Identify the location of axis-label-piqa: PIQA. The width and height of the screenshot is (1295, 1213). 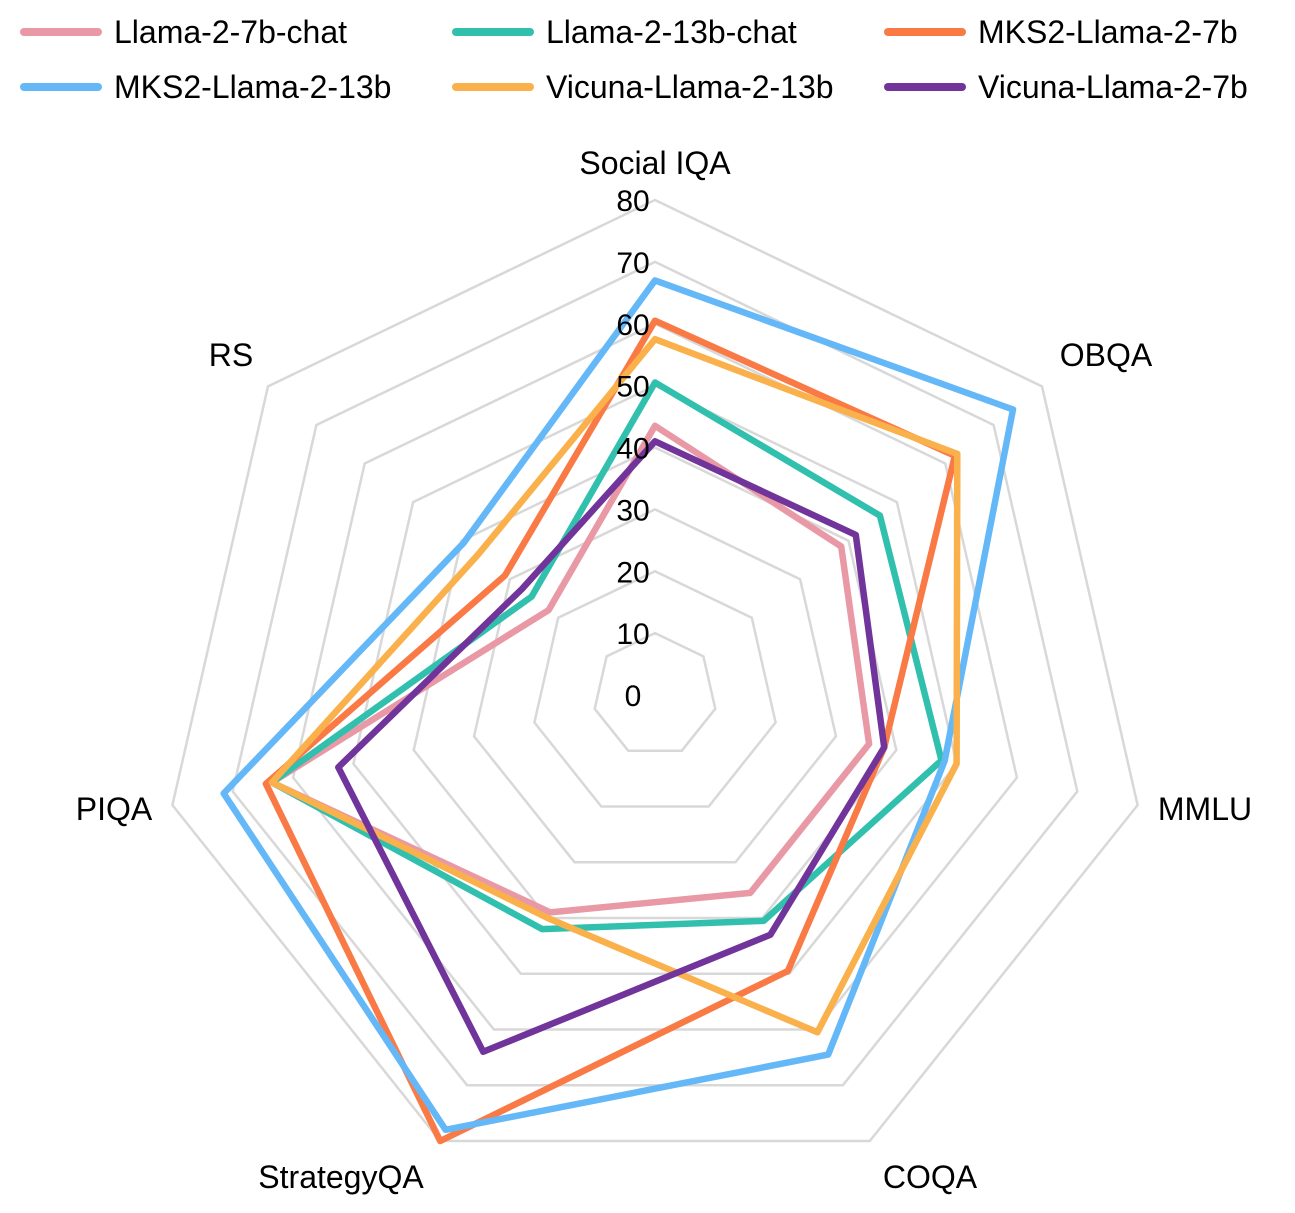
(114, 809).